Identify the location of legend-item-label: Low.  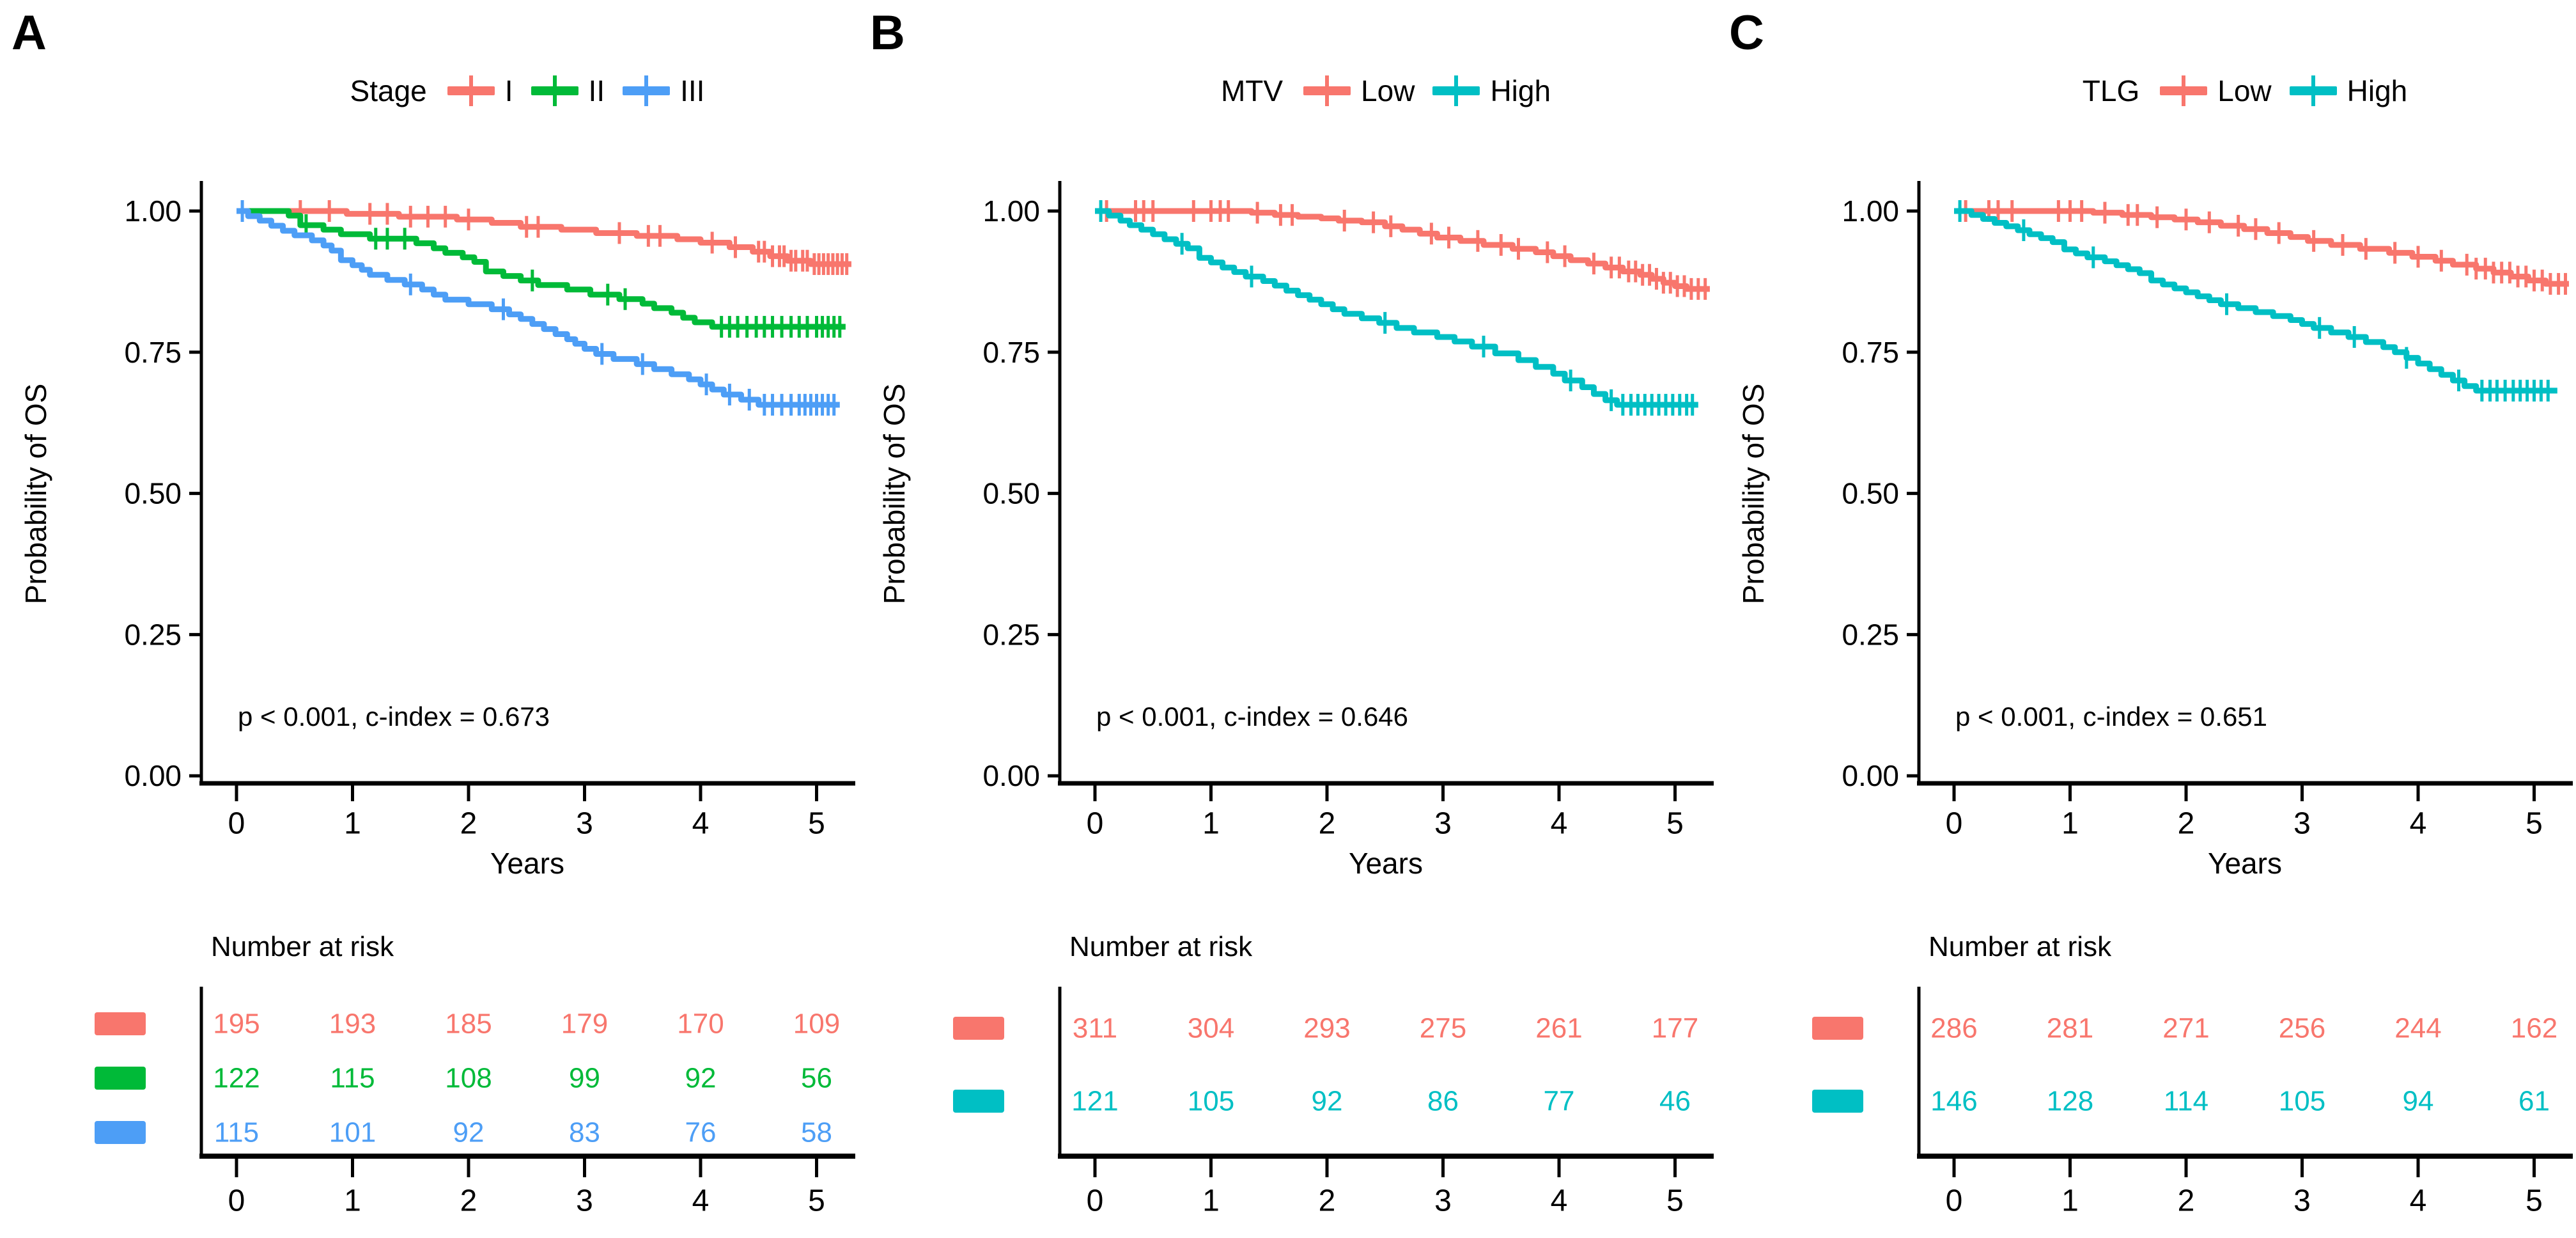
(1388, 90).